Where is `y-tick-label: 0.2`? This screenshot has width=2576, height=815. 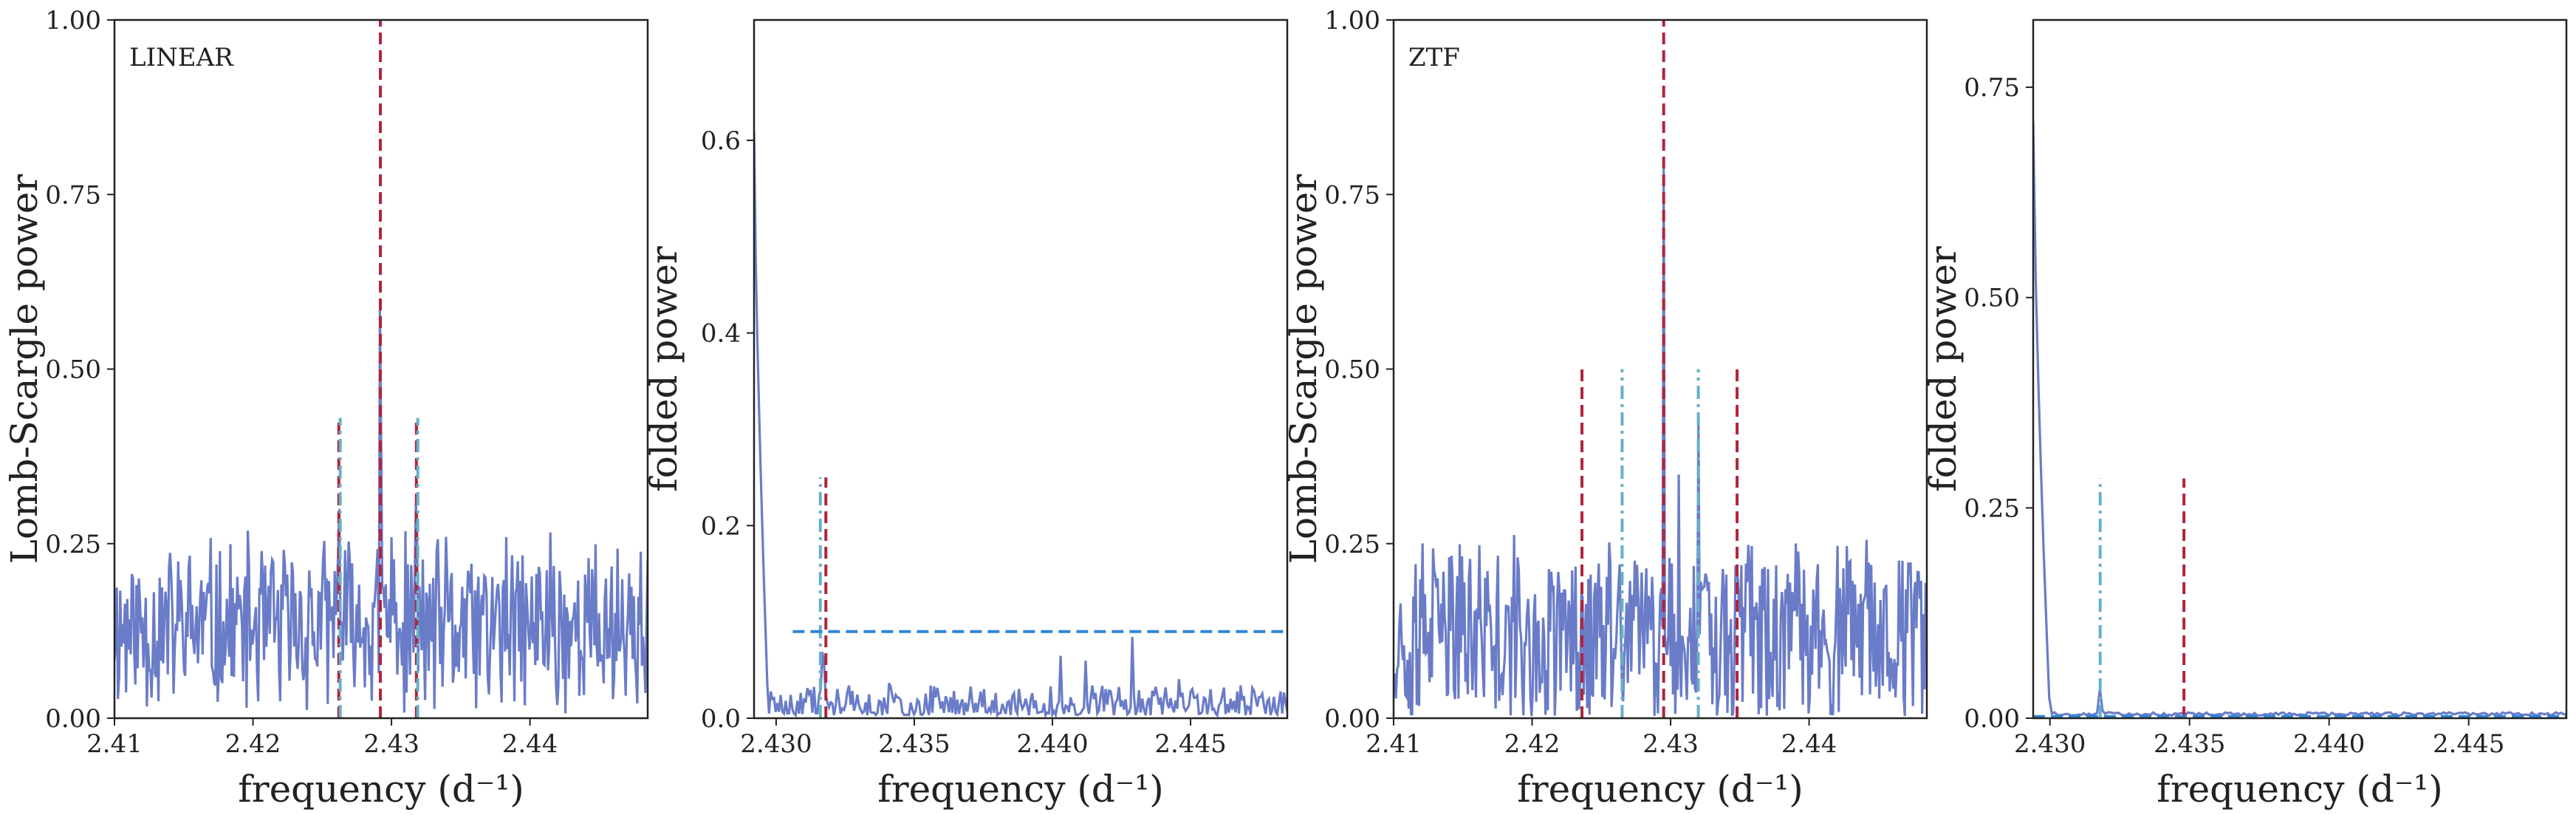 y-tick-label: 0.2 is located at coordinates (721, 526).